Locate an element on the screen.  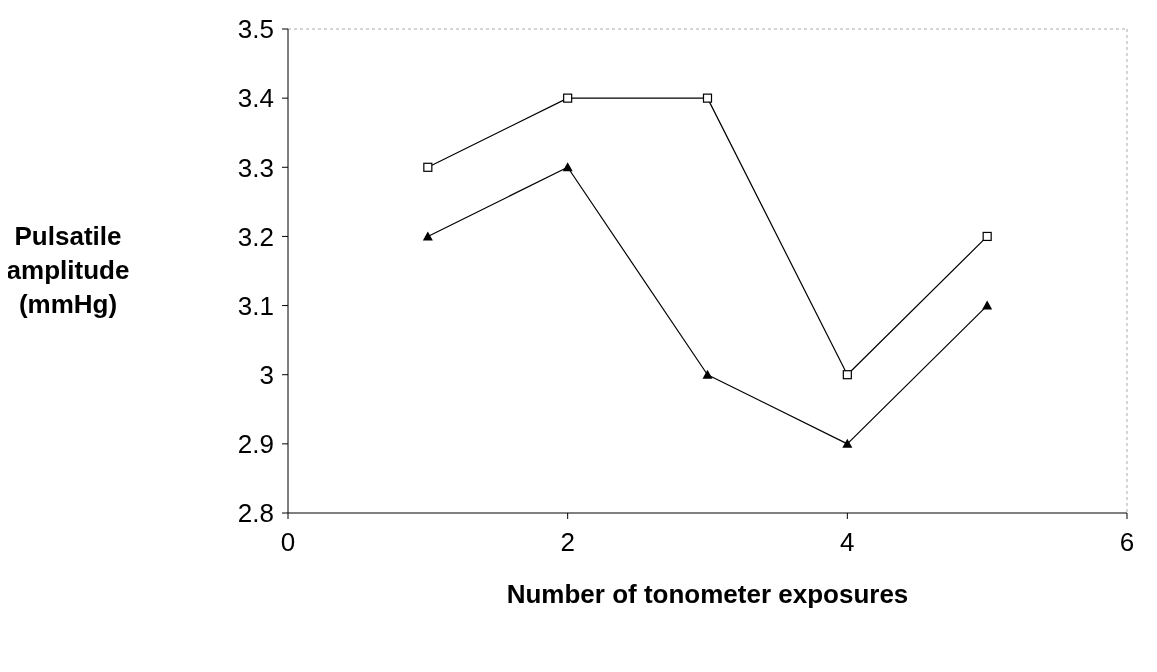
y-tick-label: 3.4 is located at coordinates (255, 98).